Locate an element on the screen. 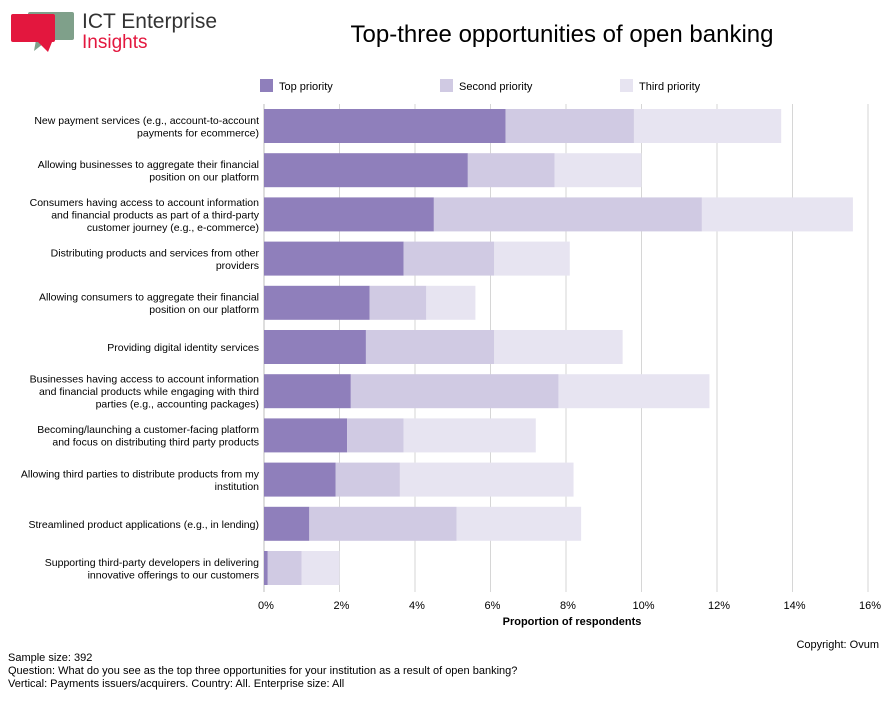 The height and width of the screenshot is (708, 885). x-tick-label: 16% is located at coordinates (870, 606).